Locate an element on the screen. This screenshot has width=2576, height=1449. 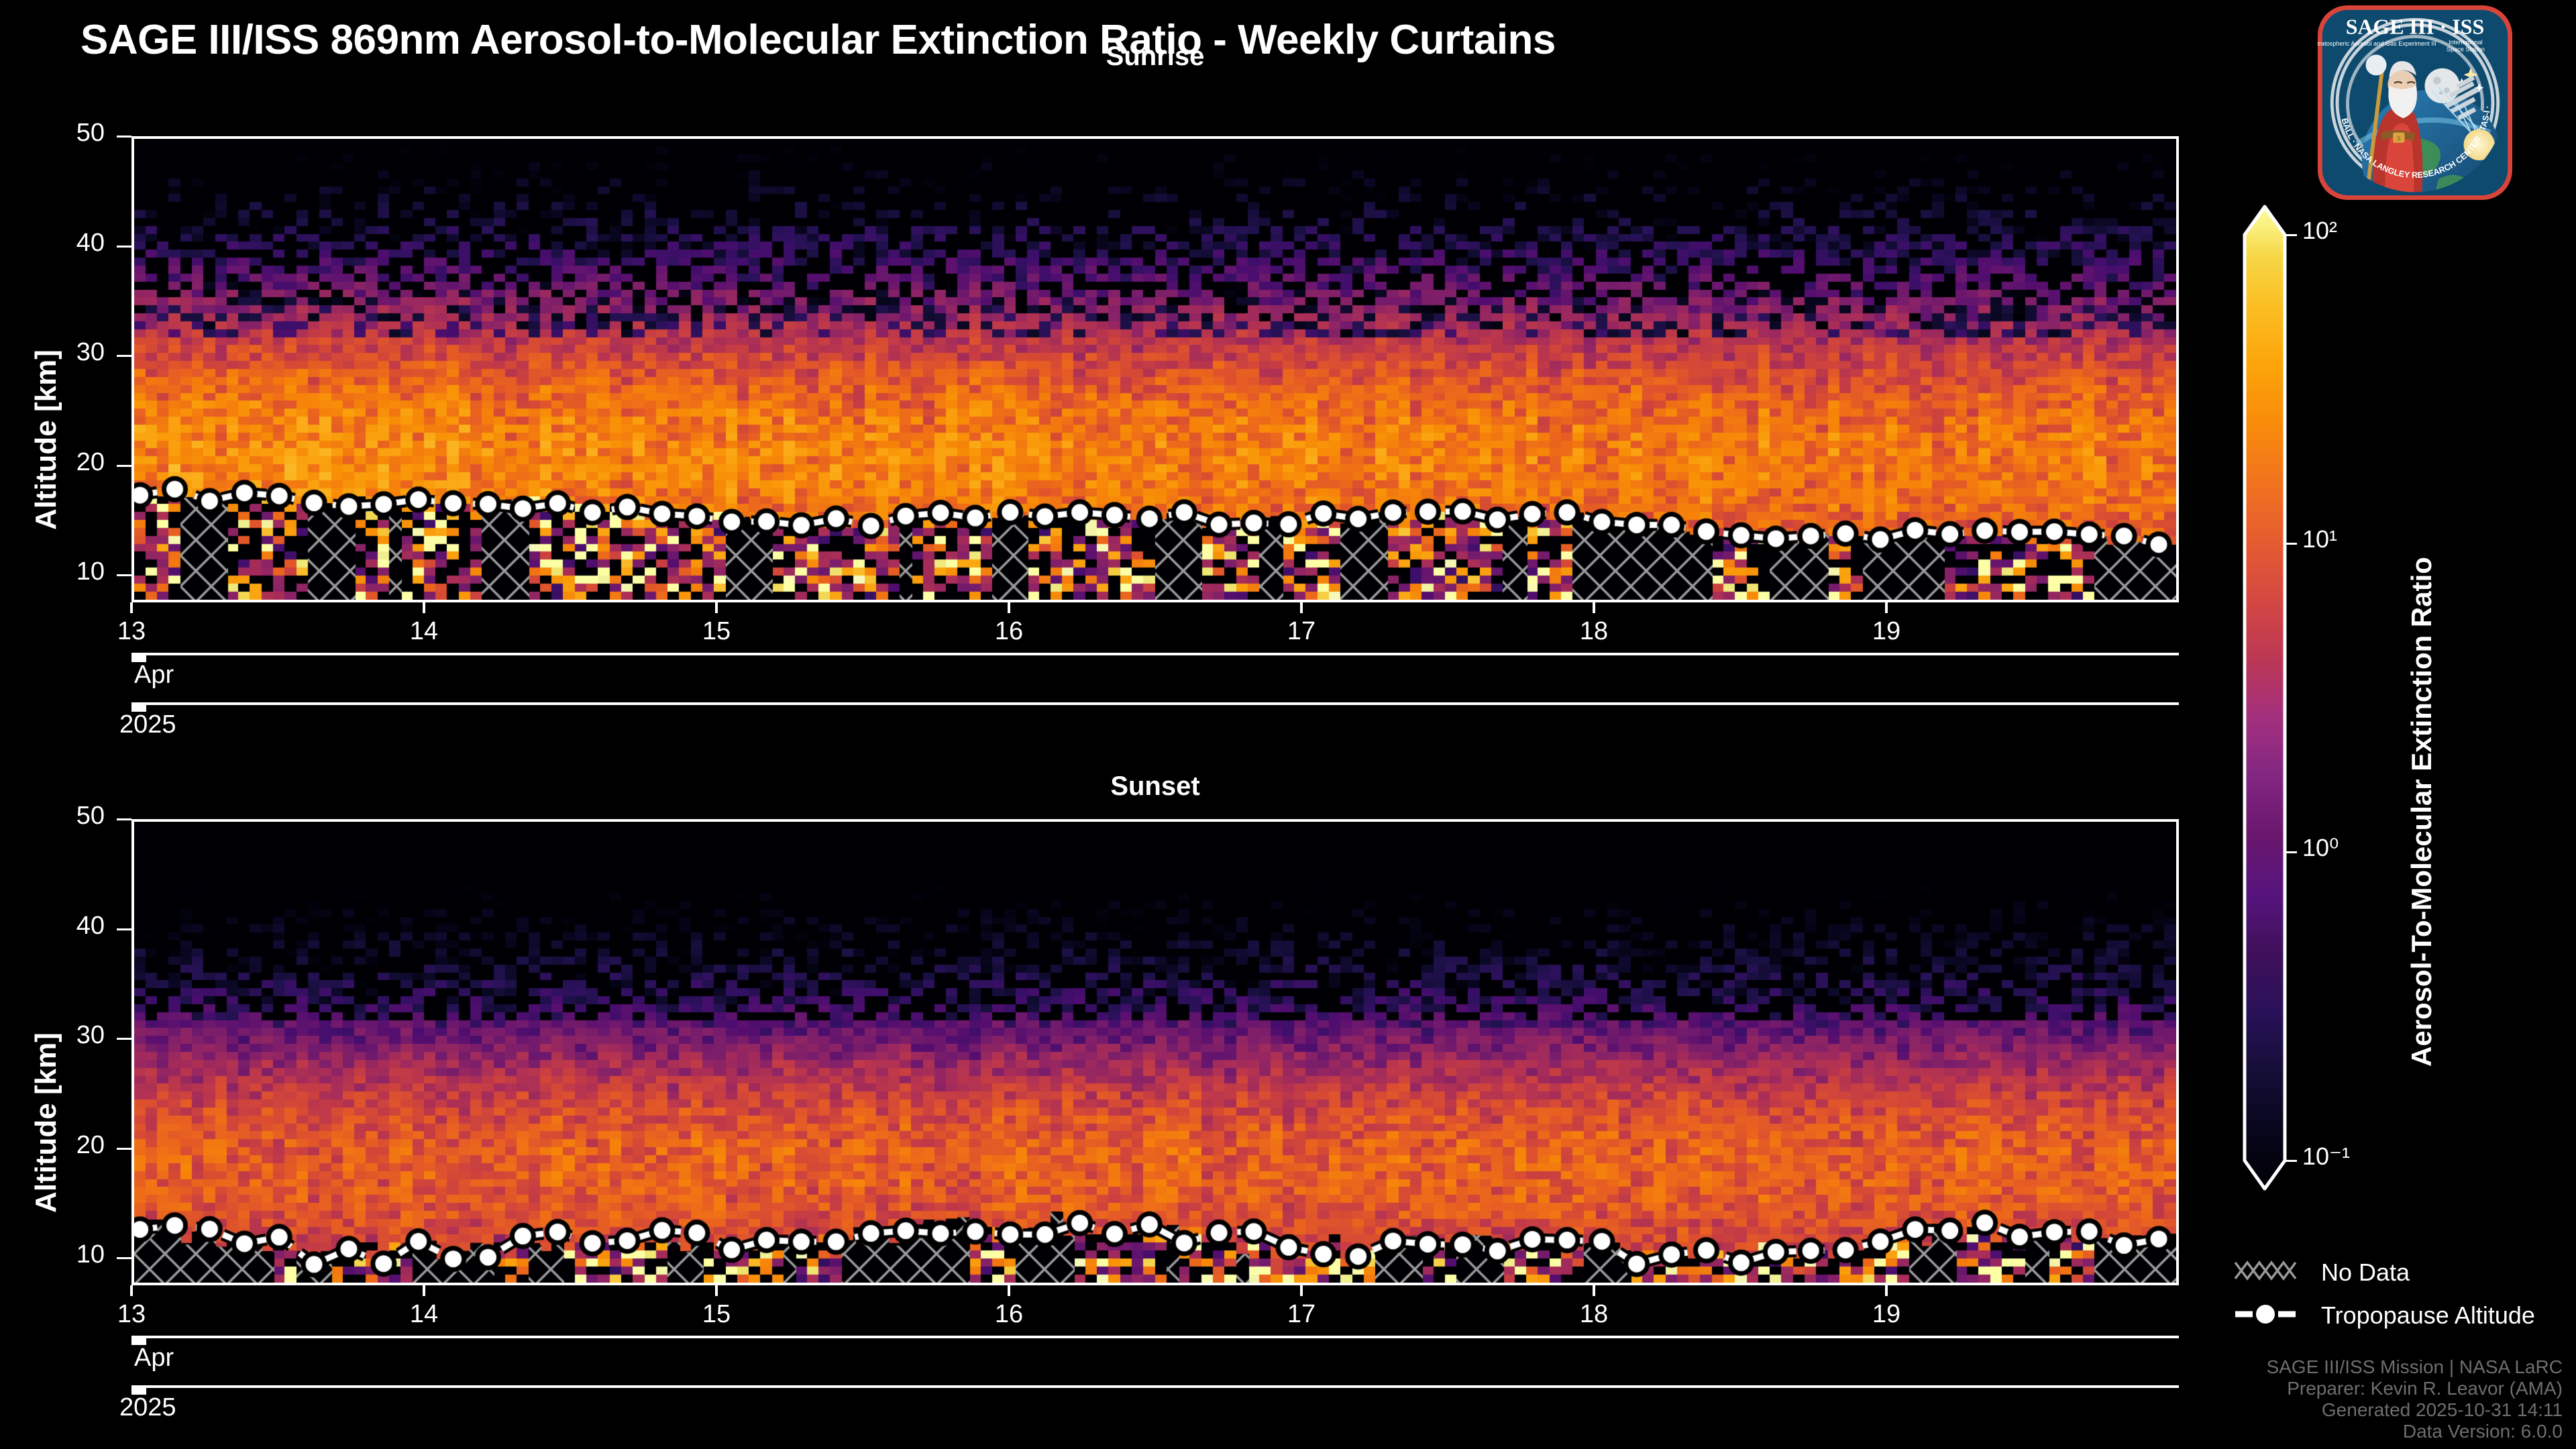
date-axis-month-label-sunrise: Apr is located at coordinates (154, 675).